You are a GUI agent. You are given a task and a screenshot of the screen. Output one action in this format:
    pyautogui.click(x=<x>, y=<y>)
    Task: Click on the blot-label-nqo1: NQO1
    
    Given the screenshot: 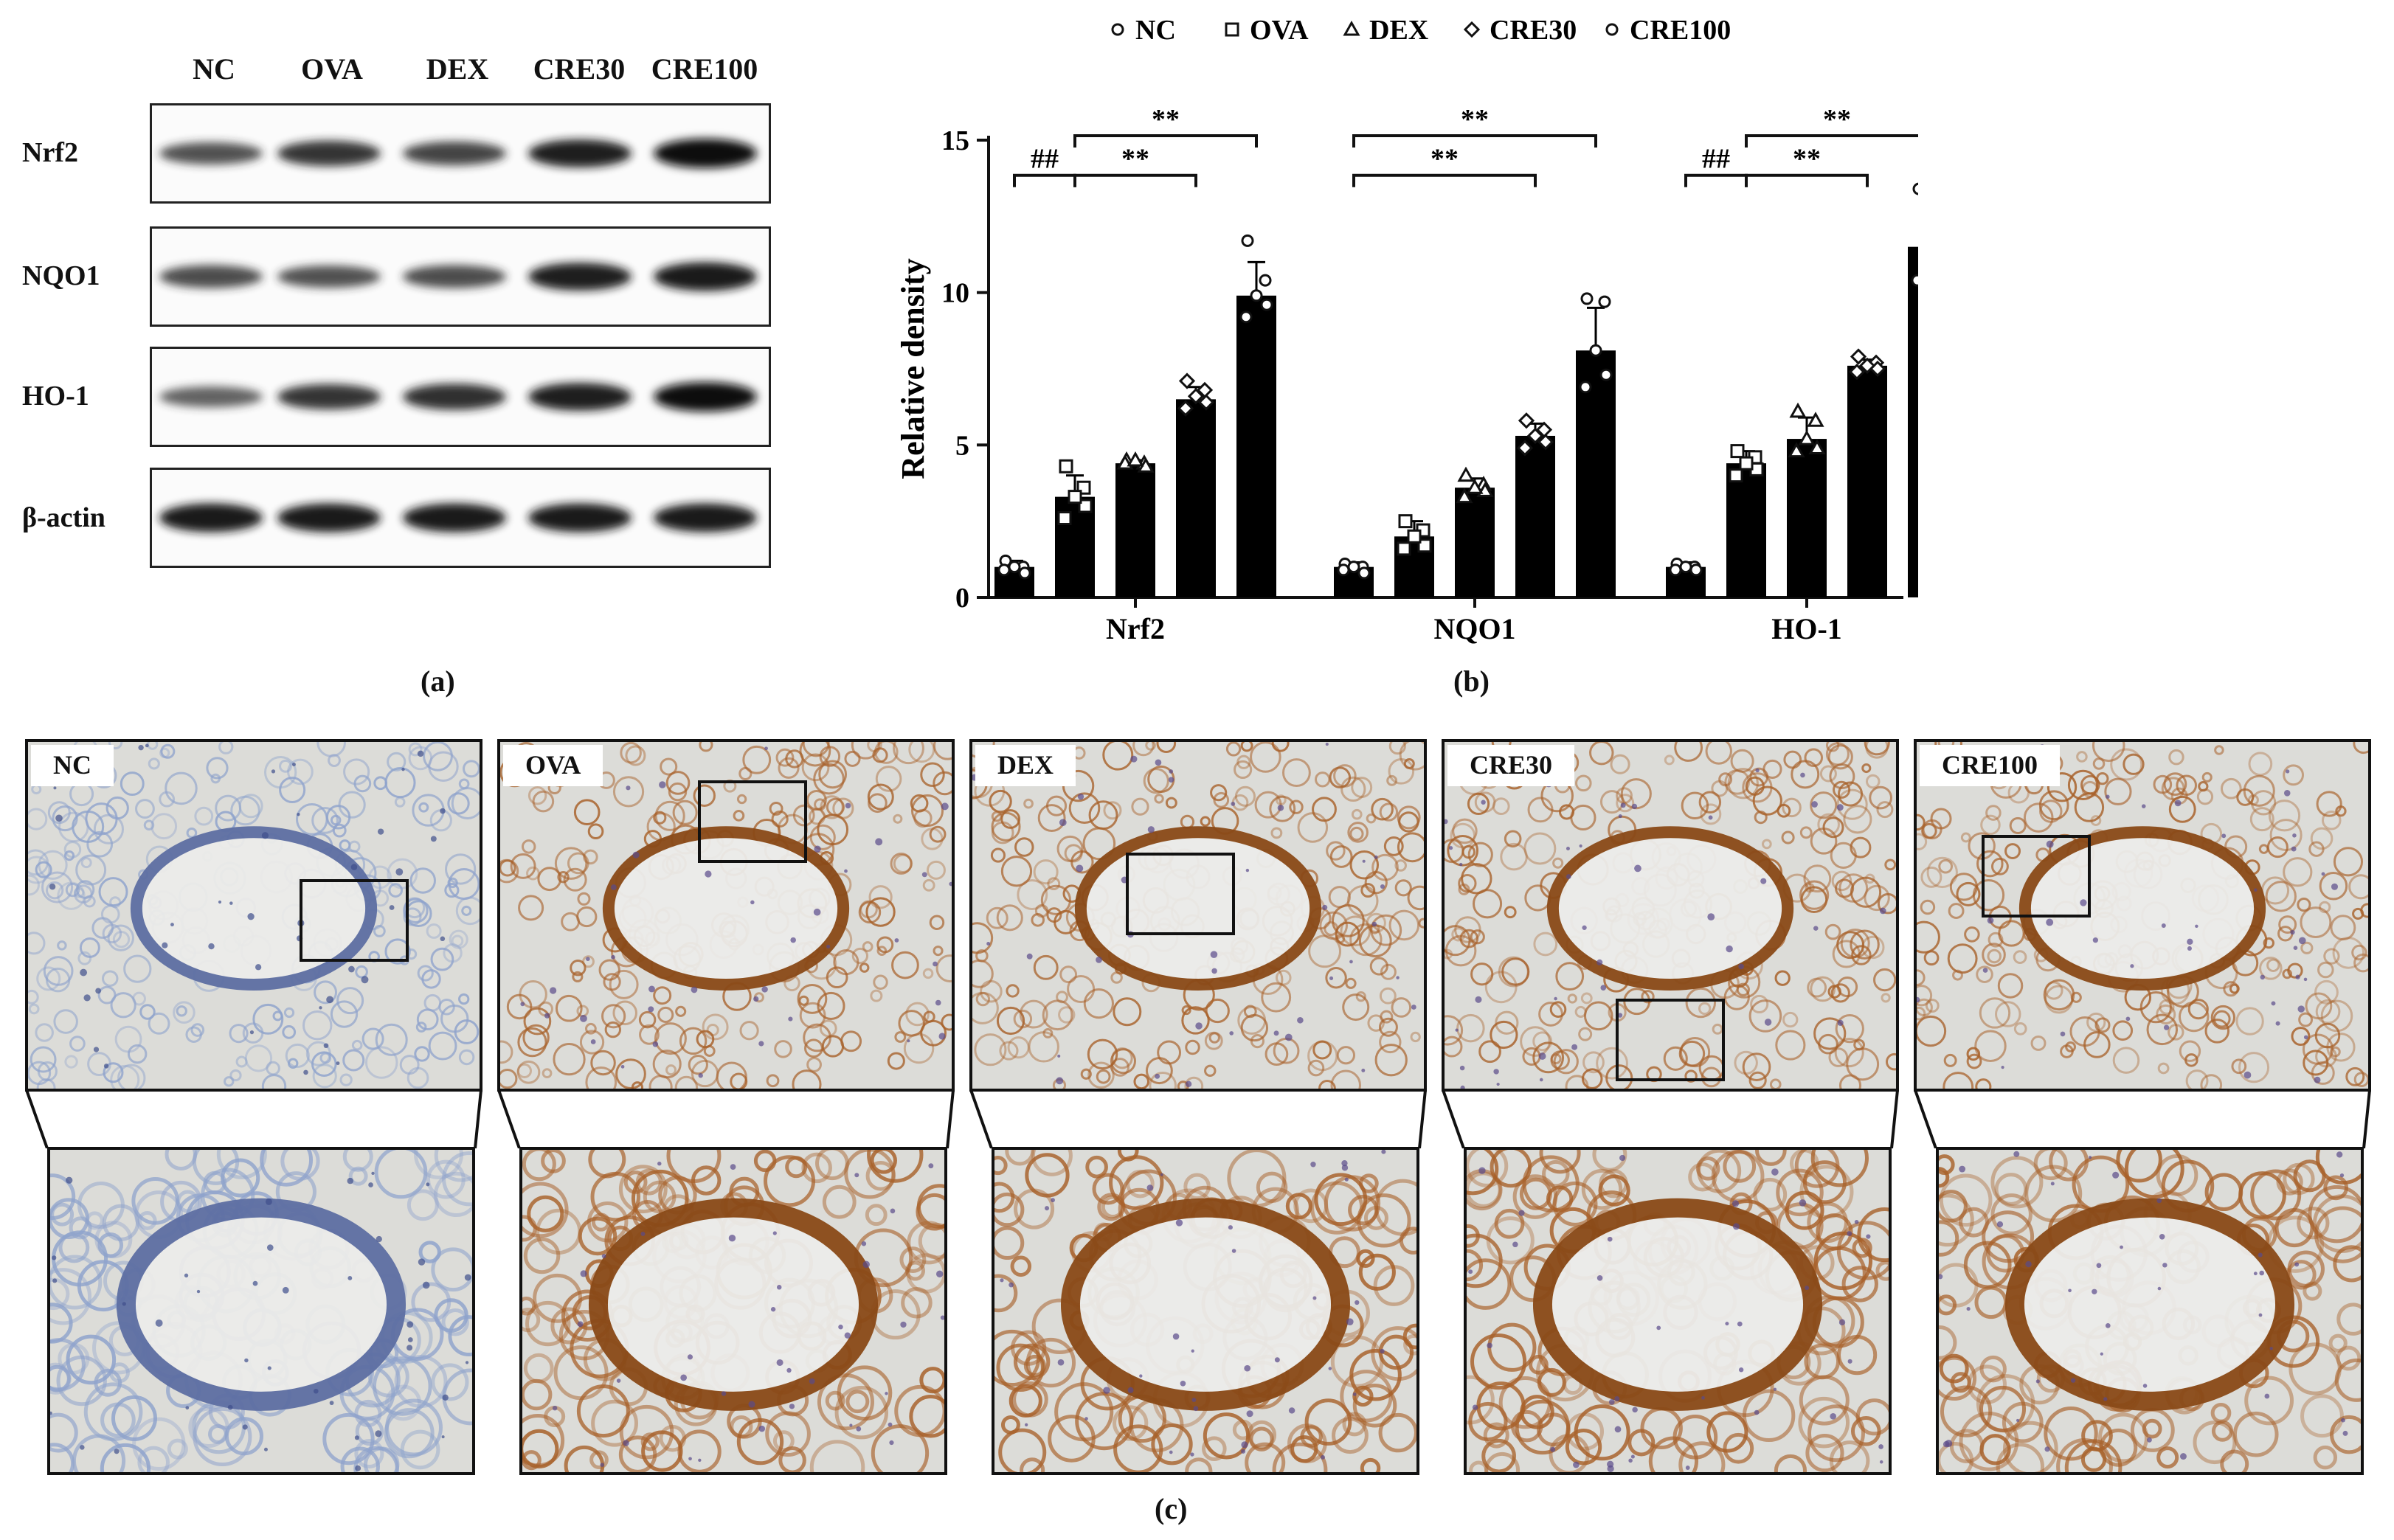 What is the action you would take?
    pyautogui.click(x=61, y=275)
    